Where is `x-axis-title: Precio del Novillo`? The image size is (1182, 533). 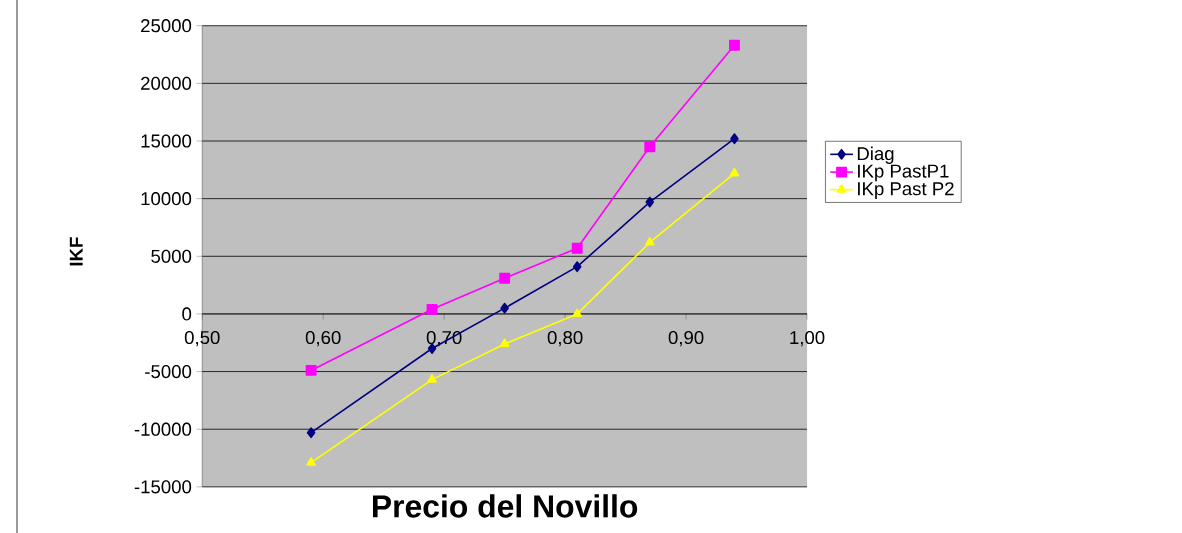 x-axis-title: Precio del Novillo is located at coordinates (505, 506).